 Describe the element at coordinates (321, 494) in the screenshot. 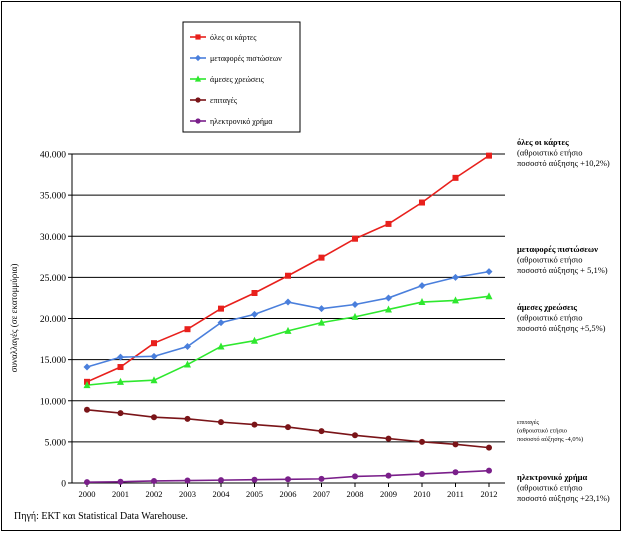

I see `x-tick-label: 2007` at that location.